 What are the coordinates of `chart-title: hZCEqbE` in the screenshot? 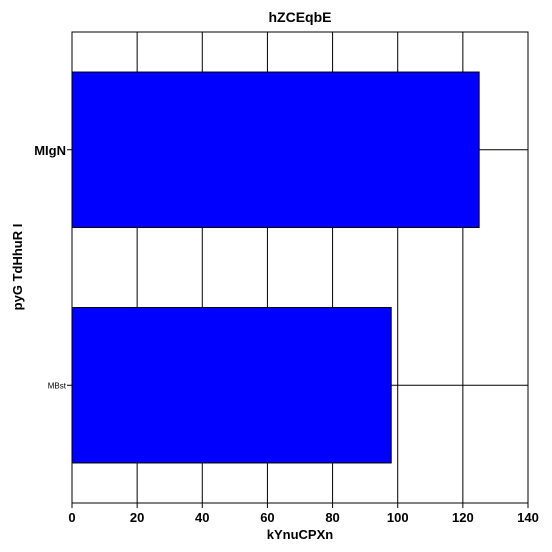 It's located at (300, 17).